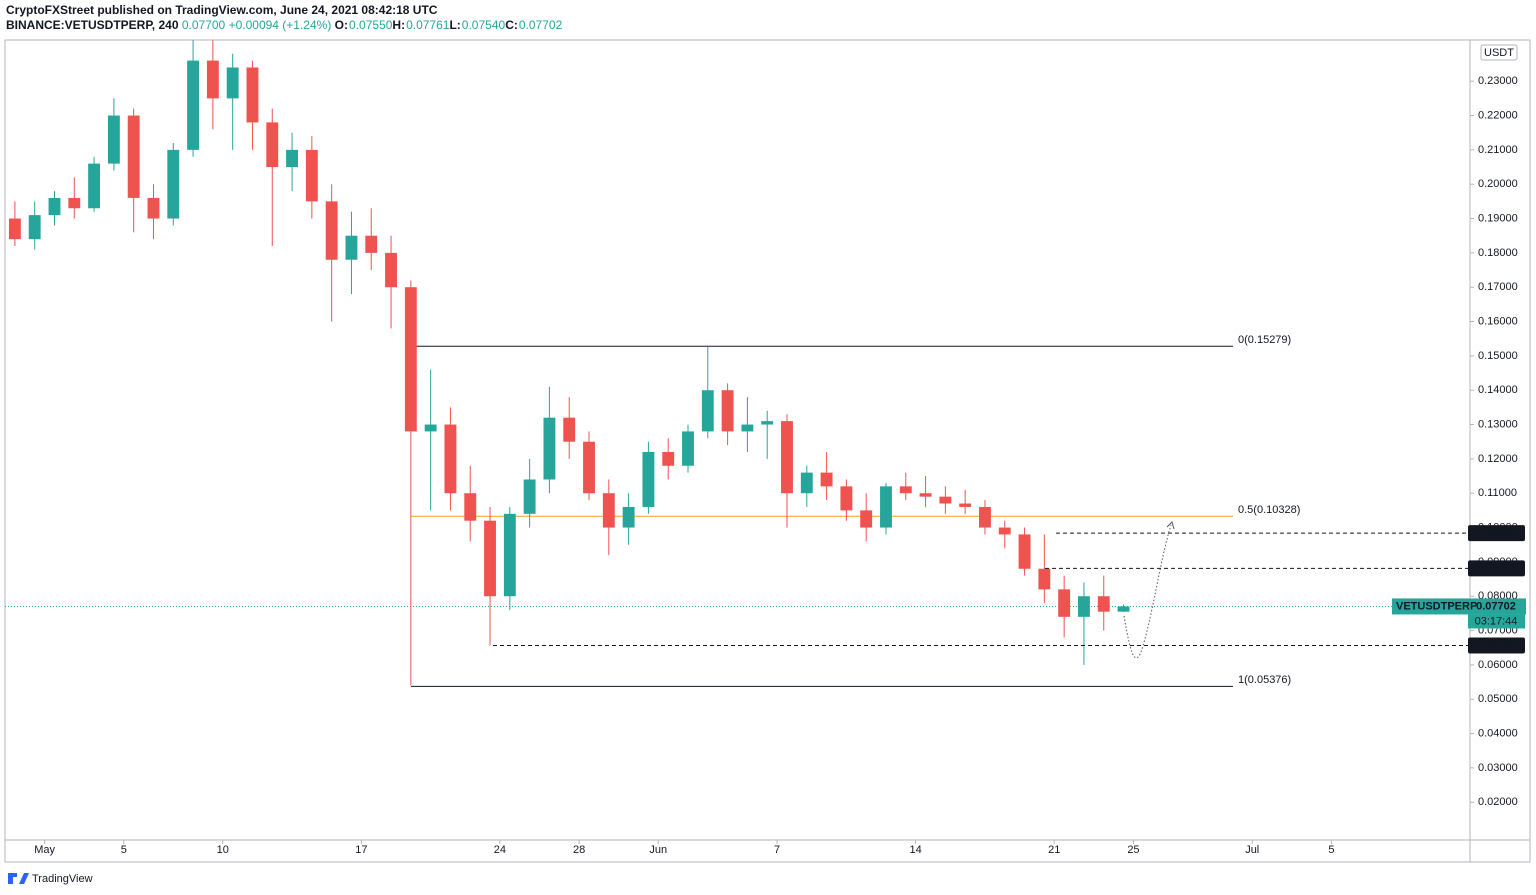  I want to click on x-tick-label: 24, so click(500, 850).